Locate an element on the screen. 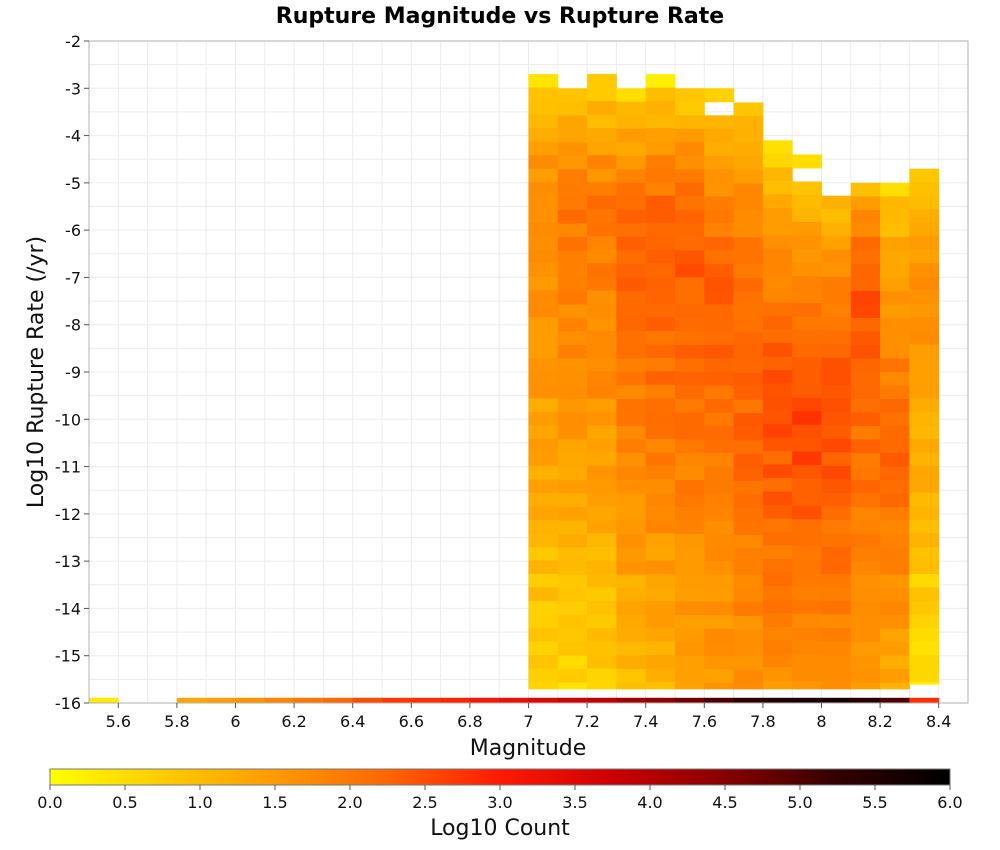  y-tick-label: -7 is located at coordinates (73, 277).